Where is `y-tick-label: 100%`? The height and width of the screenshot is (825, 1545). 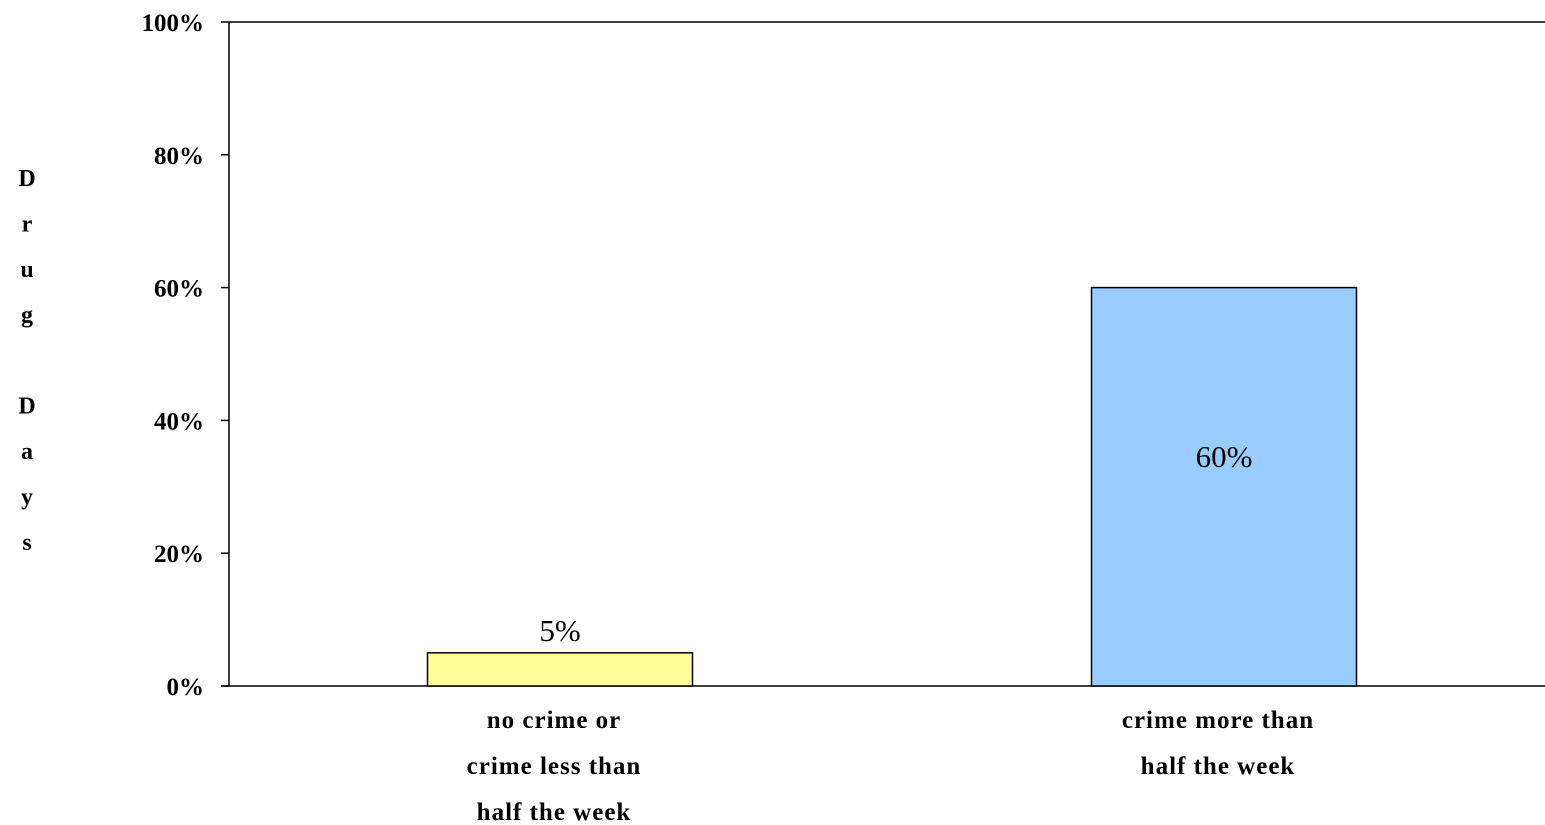 y-tick-label: 100% is located at coordinates (173, 23).